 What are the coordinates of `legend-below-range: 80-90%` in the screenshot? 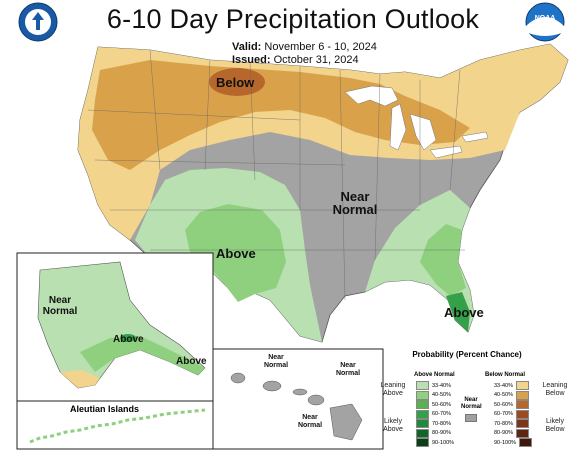 It's located at (503, 433).